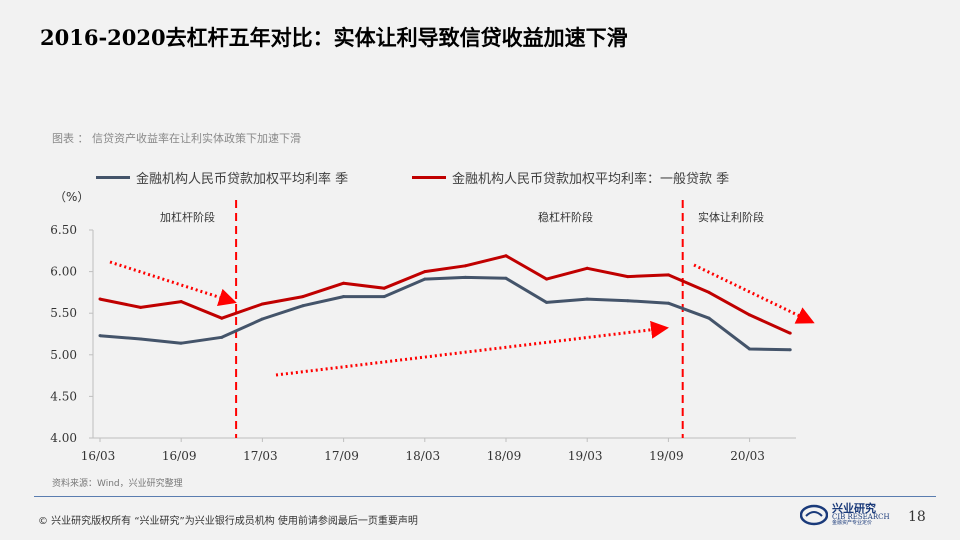  What do you see at coordinates (176, 138) in the screenshot?
I see `chart-caption: 图表 ： 信贷资产收益率在让利实体政策下加速下滑` at bounding box center [176, 138].